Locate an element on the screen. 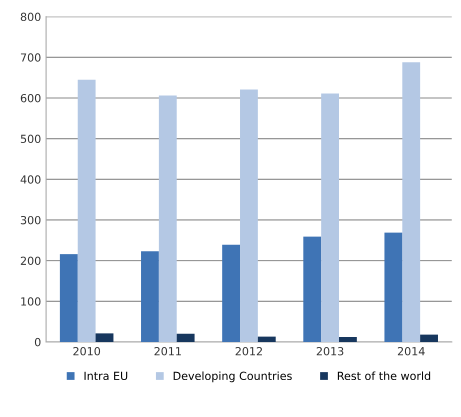 This screenshot has height=417, width=461. y-tick-label: 300 is located at coordinates (30, 220).